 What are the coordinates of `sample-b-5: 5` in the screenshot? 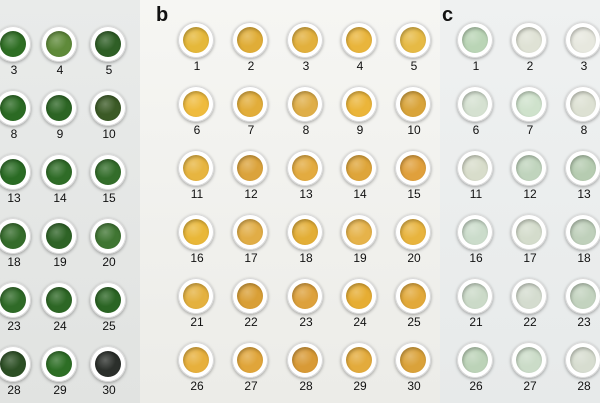 It's located at (414, 50).